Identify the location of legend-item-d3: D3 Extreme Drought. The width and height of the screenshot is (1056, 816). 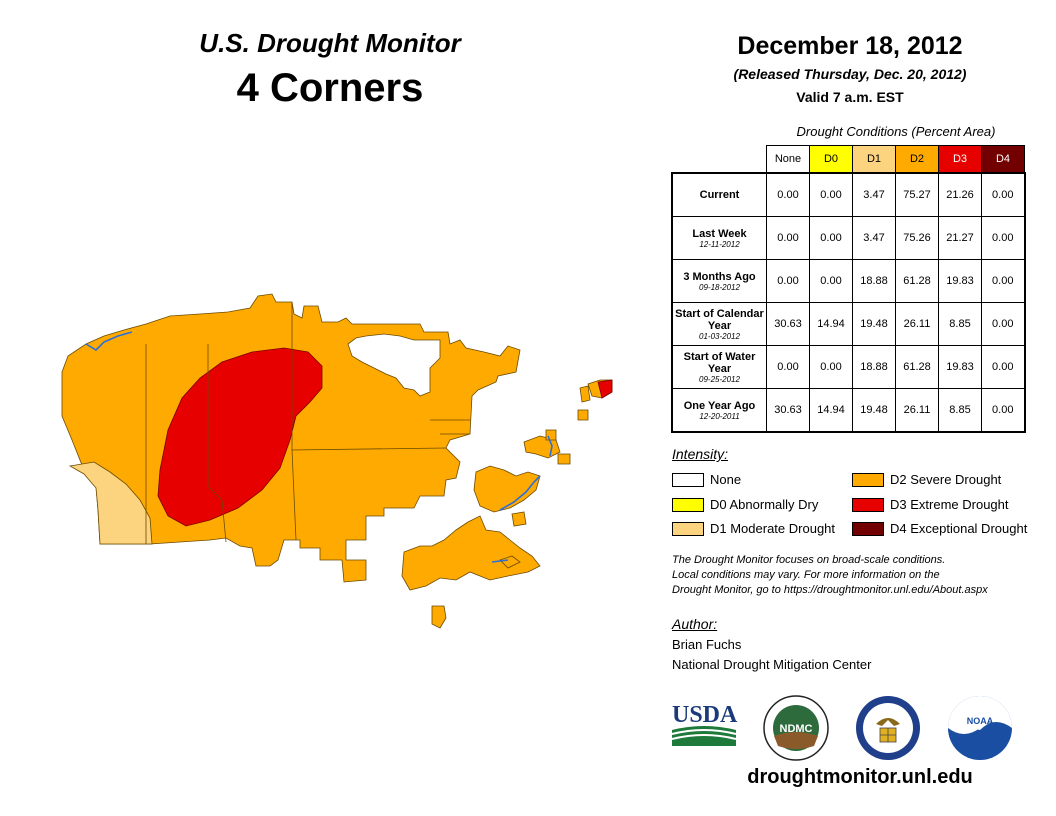
(930, 504).